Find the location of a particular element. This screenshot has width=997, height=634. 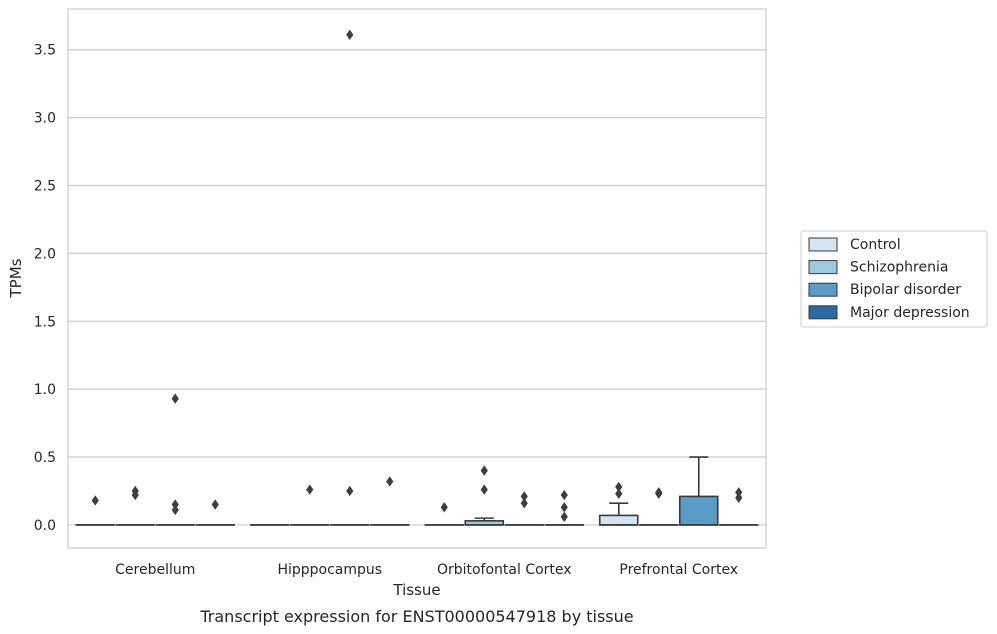

x-tick-label: Cerebellum is located at coordinates (155, 570).